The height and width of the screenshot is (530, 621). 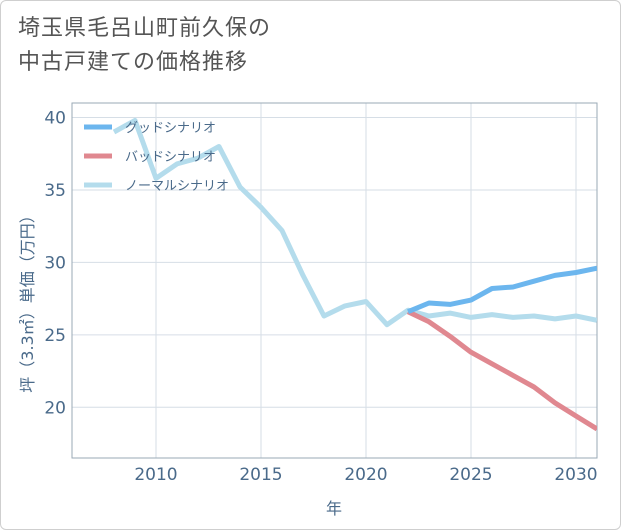 What do you see at coordinates (55, 263) in the screenshot?
I see `y-tick-label: 30` at bounding box center [55, 263].